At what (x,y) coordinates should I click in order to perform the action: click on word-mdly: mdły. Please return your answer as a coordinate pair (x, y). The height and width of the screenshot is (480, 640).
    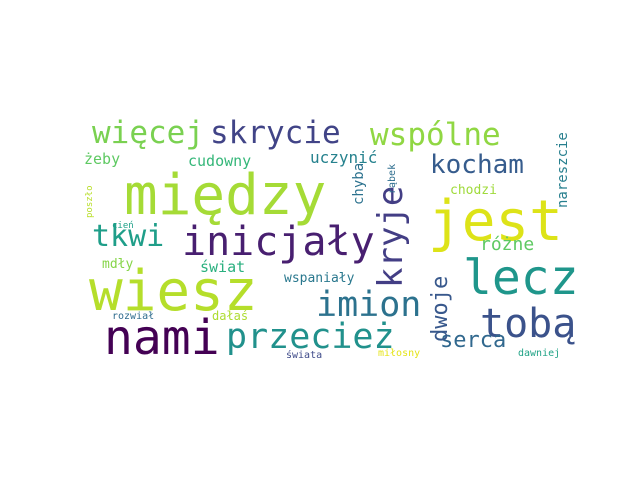
    Looking at the image, I should click on (118, 264).